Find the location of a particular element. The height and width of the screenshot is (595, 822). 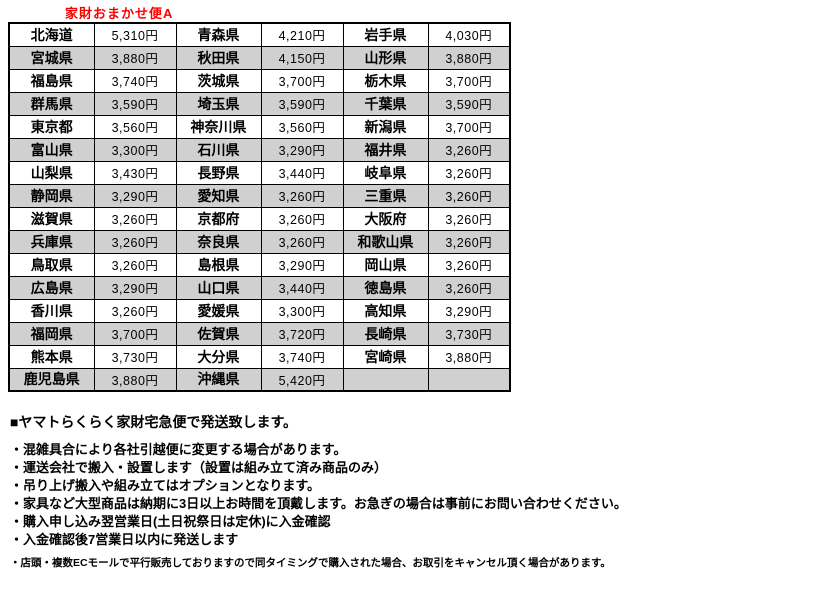

prefecture-cell: 東京都 is located at coordinates (51, 126).